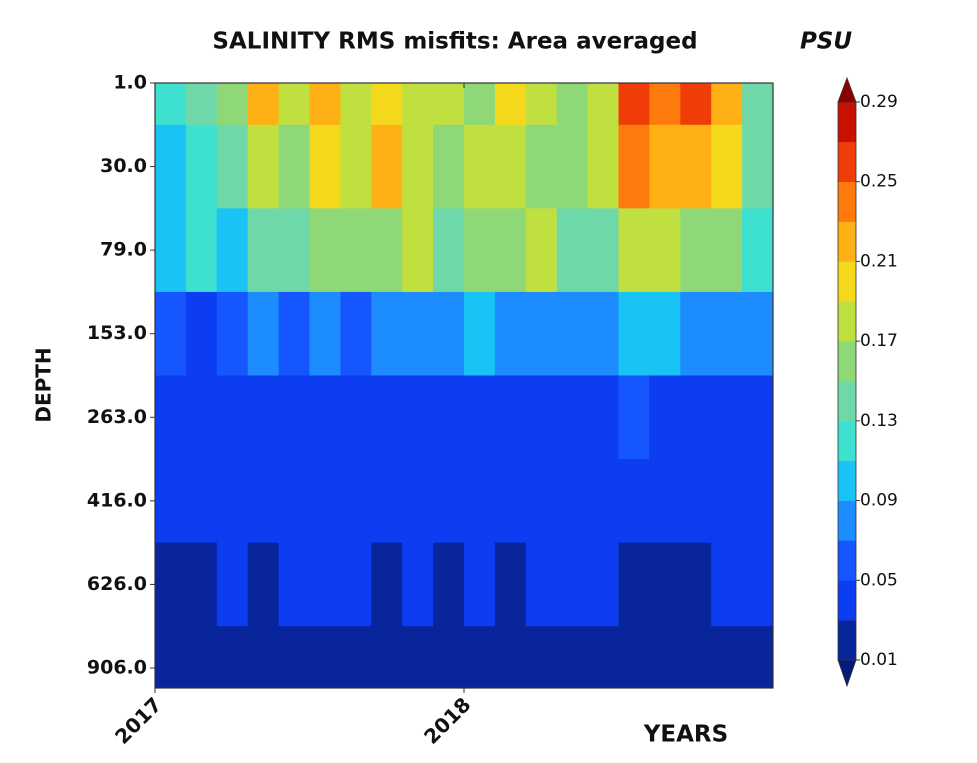 The height and width of the screenshot is (763, 977). What do you see at coordinates (879, 580) in the screenshot?
I see `colorbar-tick-label: 0.05` at bounding box center [879, 580].